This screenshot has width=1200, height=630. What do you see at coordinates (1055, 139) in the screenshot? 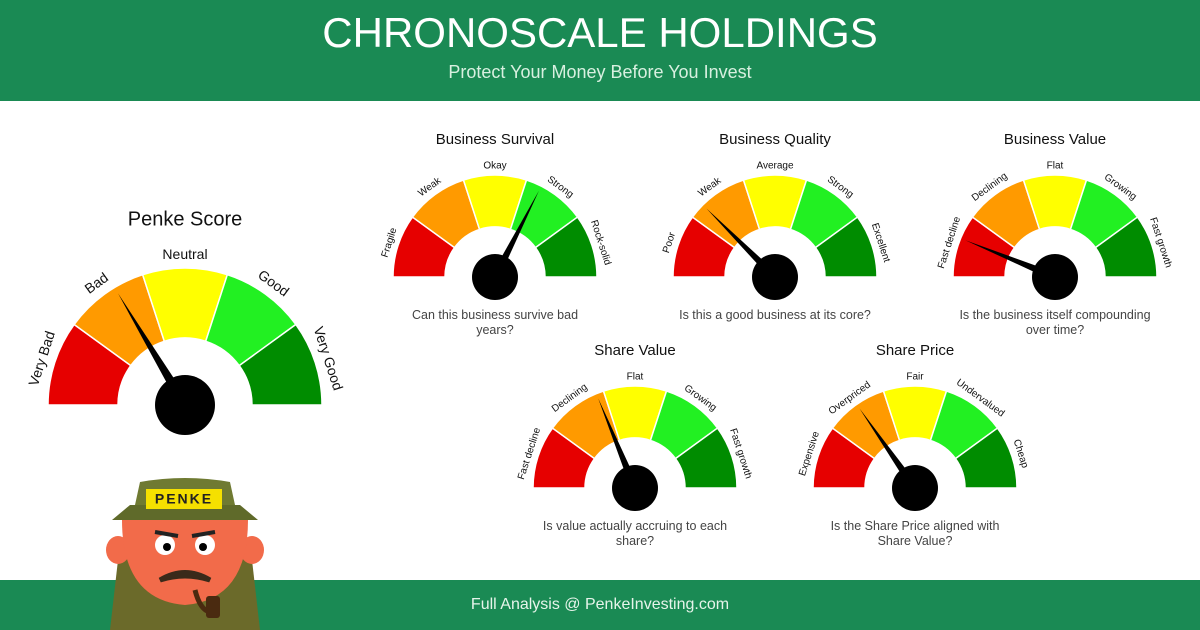
I see `gauge-title: Business Value` at bounding box center [1055, 139].